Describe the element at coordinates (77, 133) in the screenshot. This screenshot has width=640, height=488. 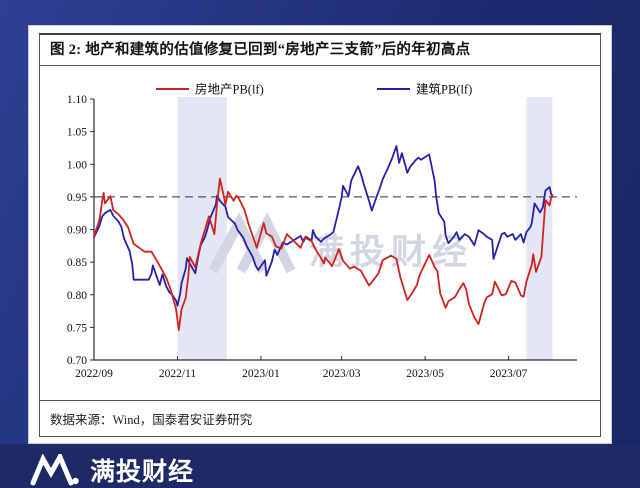
I see `y-tick-label: 1.05` at that location.